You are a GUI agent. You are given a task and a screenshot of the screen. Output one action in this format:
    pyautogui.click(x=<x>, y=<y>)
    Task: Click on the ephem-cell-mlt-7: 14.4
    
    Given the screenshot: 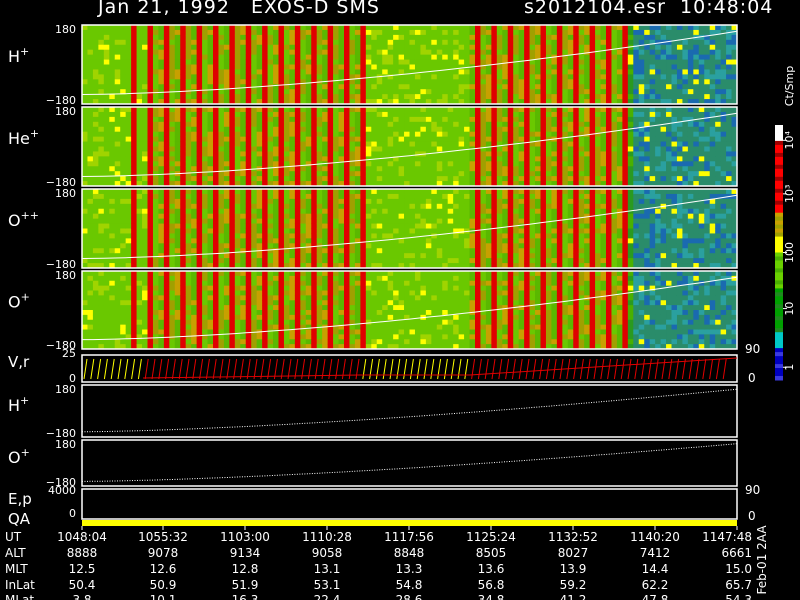 What is the action you would take?
    pyautogui.click(x=655, y=569)
    